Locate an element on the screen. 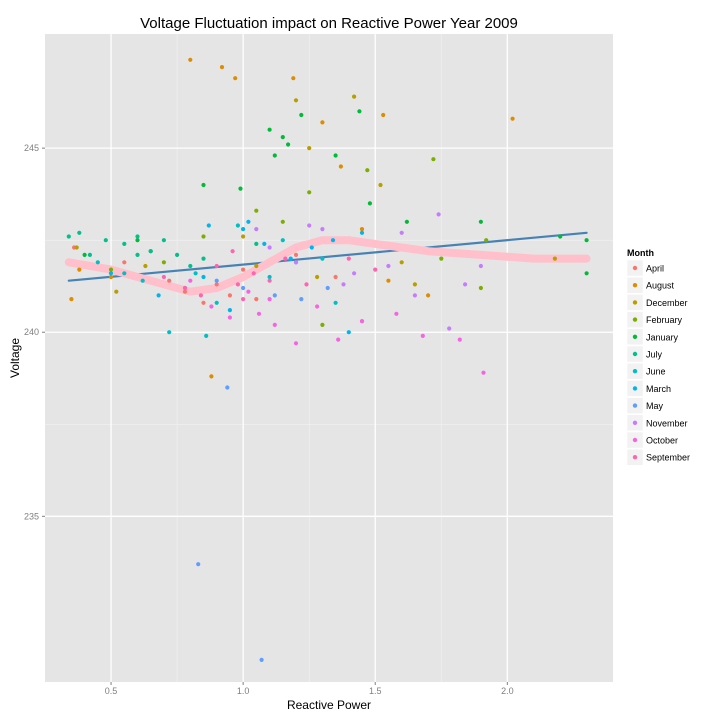 The height and width of the screenshot is (720, 720). legend-marker-june is located at coordinates (635, 371).